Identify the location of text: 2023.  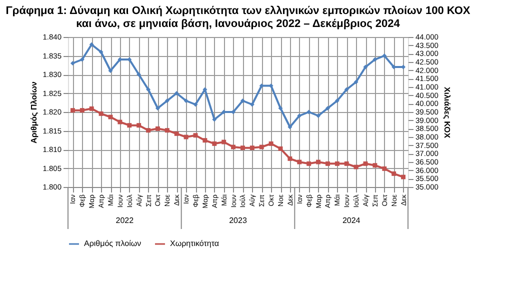
(238, 220).